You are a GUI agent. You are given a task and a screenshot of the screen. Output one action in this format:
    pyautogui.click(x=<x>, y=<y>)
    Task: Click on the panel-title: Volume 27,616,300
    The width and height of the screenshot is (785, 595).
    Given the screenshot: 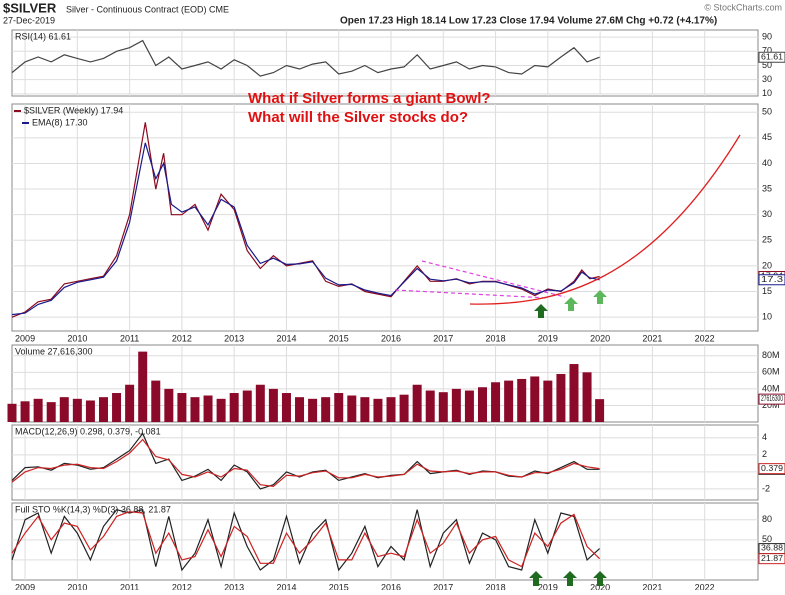 What is the action you would take?
    pyautogui.click(x=54, y=351)
    